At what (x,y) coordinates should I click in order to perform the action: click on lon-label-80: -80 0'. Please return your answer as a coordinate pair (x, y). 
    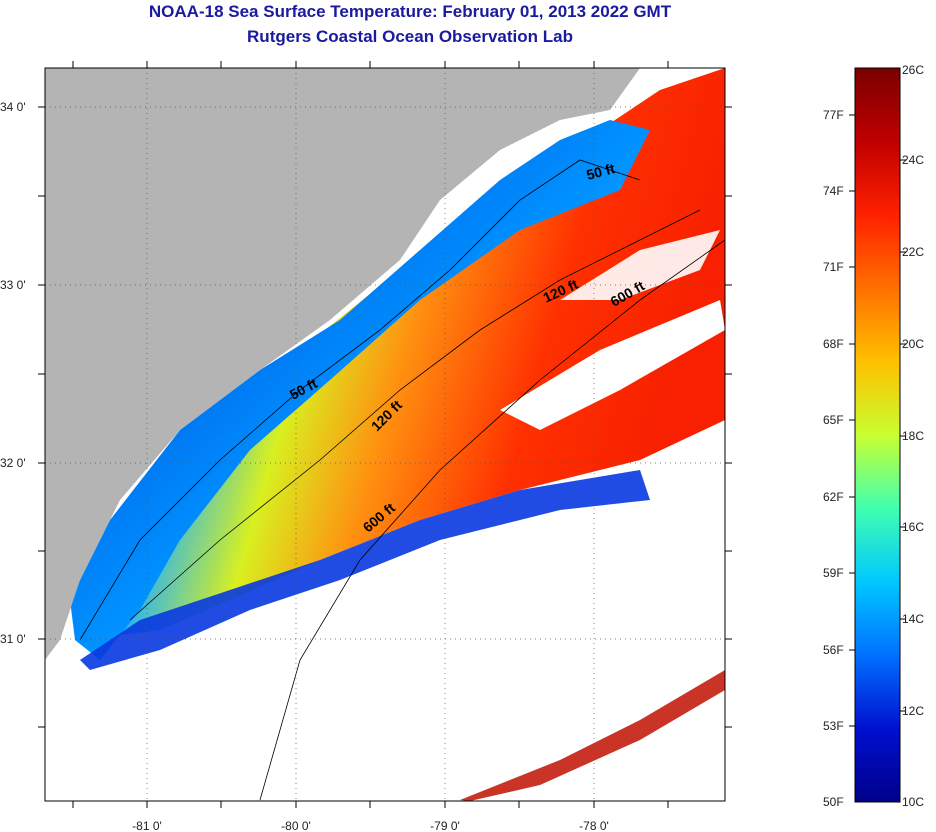
    Looking at the image, I should click on (296, 825).